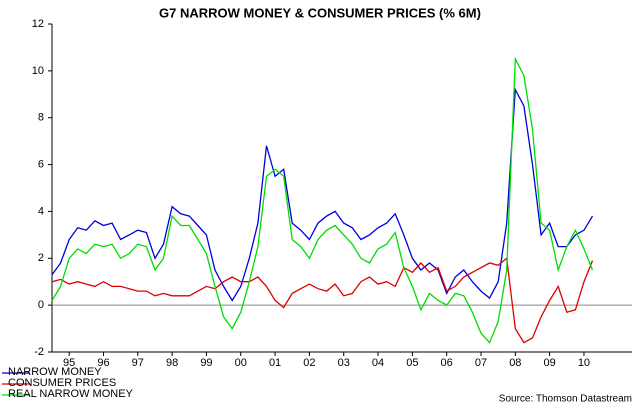 The image size is (640, 409). Describe the element at coordinates (41, 164) in the screenshot. I see `y-tick-label: 6` at that location.